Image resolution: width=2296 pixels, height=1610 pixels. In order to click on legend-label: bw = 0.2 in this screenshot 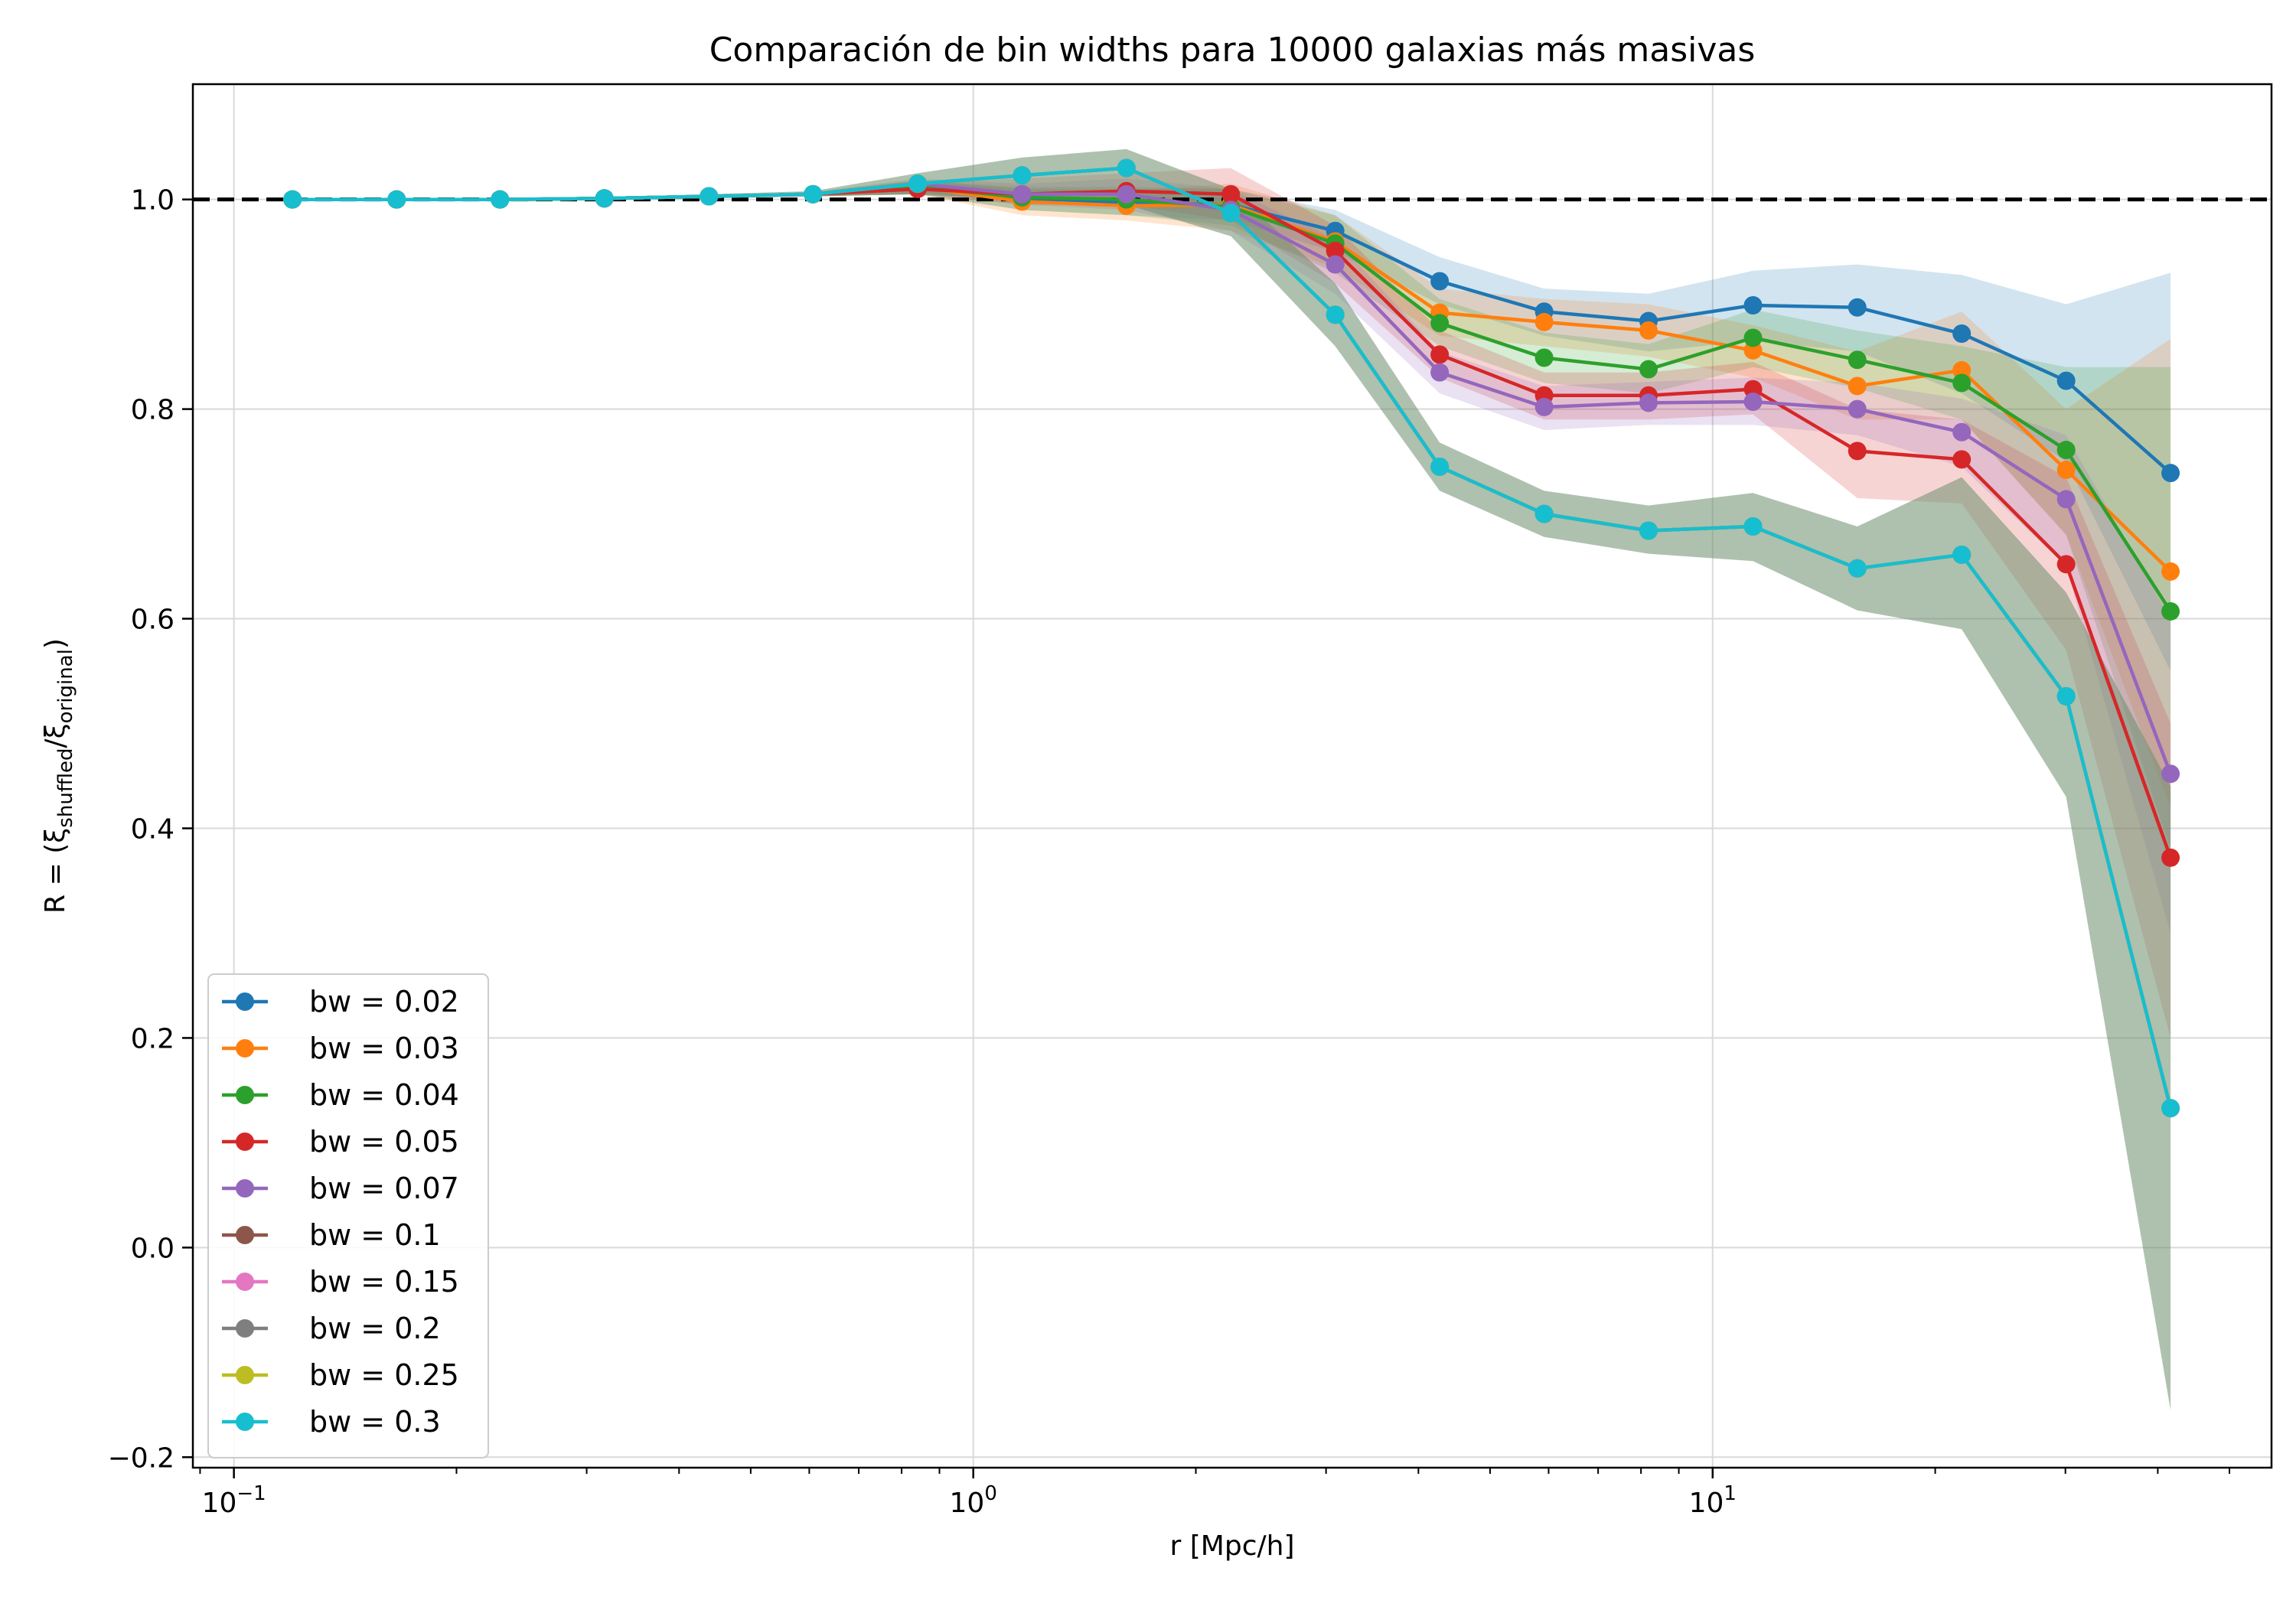, I will do `click(375, 1328)`.